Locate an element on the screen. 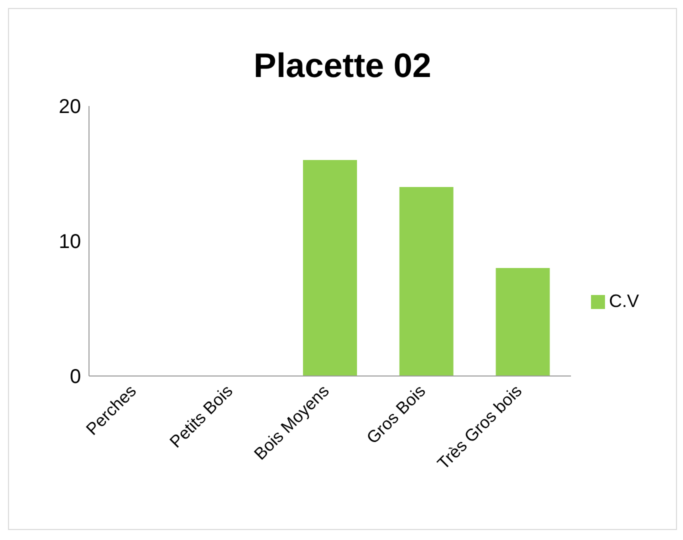  y-tick-label: 10 is located at coordinates (69, 242).